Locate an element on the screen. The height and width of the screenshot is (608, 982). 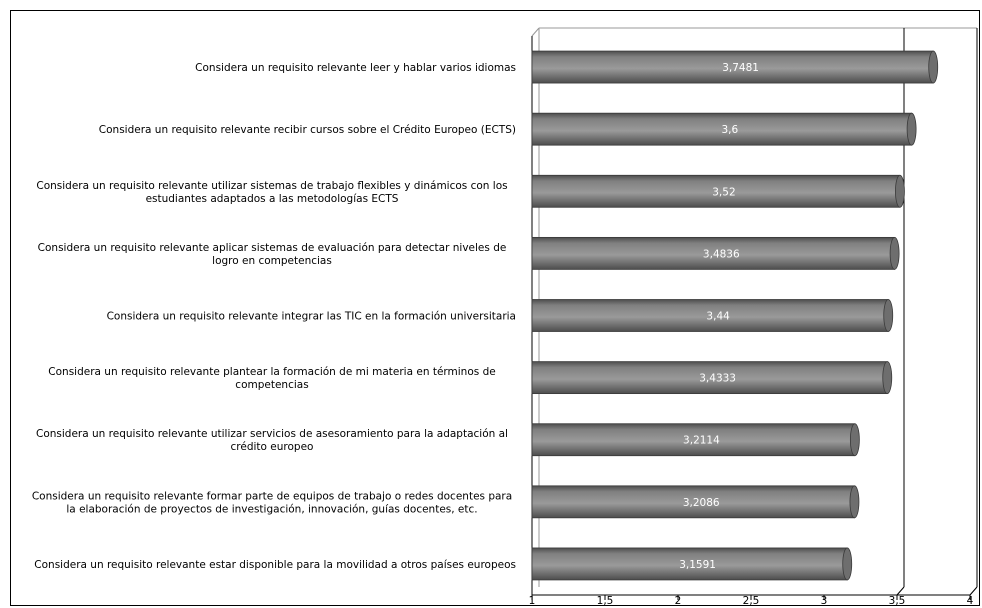
data-label: 3,4333 is located at coordinates (717, 379).